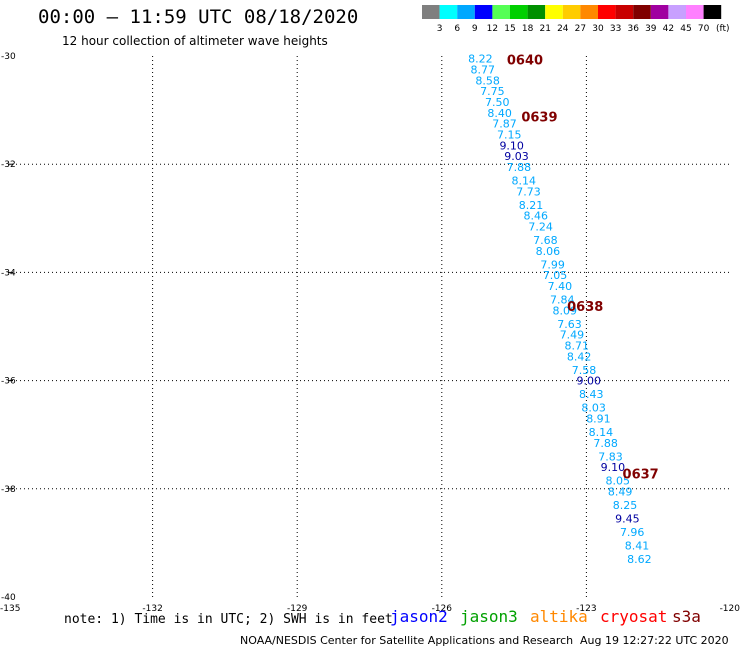 Image resolution: width=740 pixels, height=650 pixels. I want to click on legend-bin-label: 45, so click(685, 29).